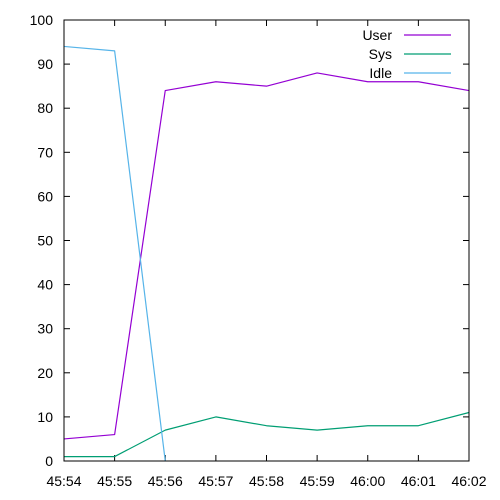 The width and height of the screenshot is (500, 500). What do you see at coordinates (215, 481) in the screenshot?
I see `x-tick-label: 45:57` at bounding box center [215, 481].